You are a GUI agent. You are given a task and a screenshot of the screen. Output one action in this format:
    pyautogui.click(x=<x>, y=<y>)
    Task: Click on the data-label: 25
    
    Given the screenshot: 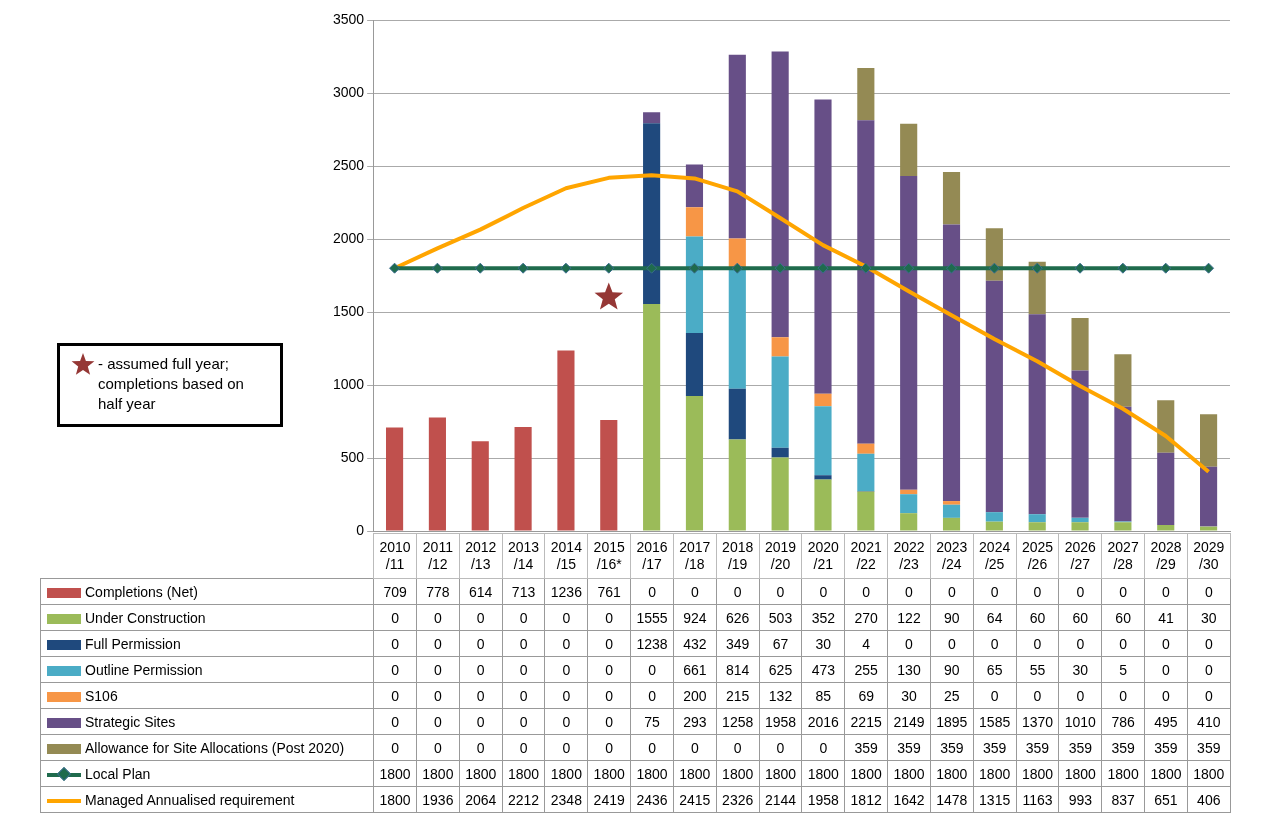 What is the action you would take?
    pyautogui.click(x=952, y=695)
    